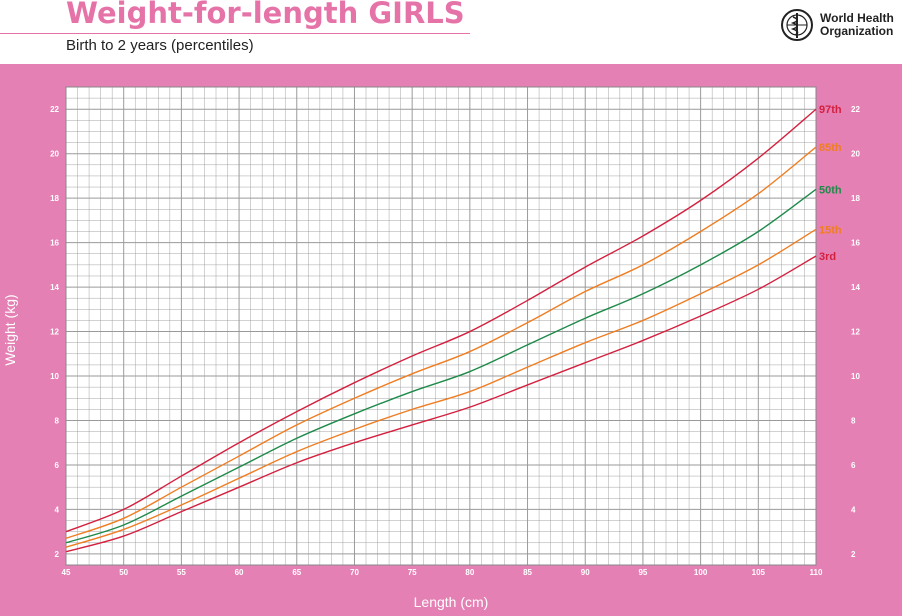  I want to click on x-tick-label: 75, so click(412, 572).